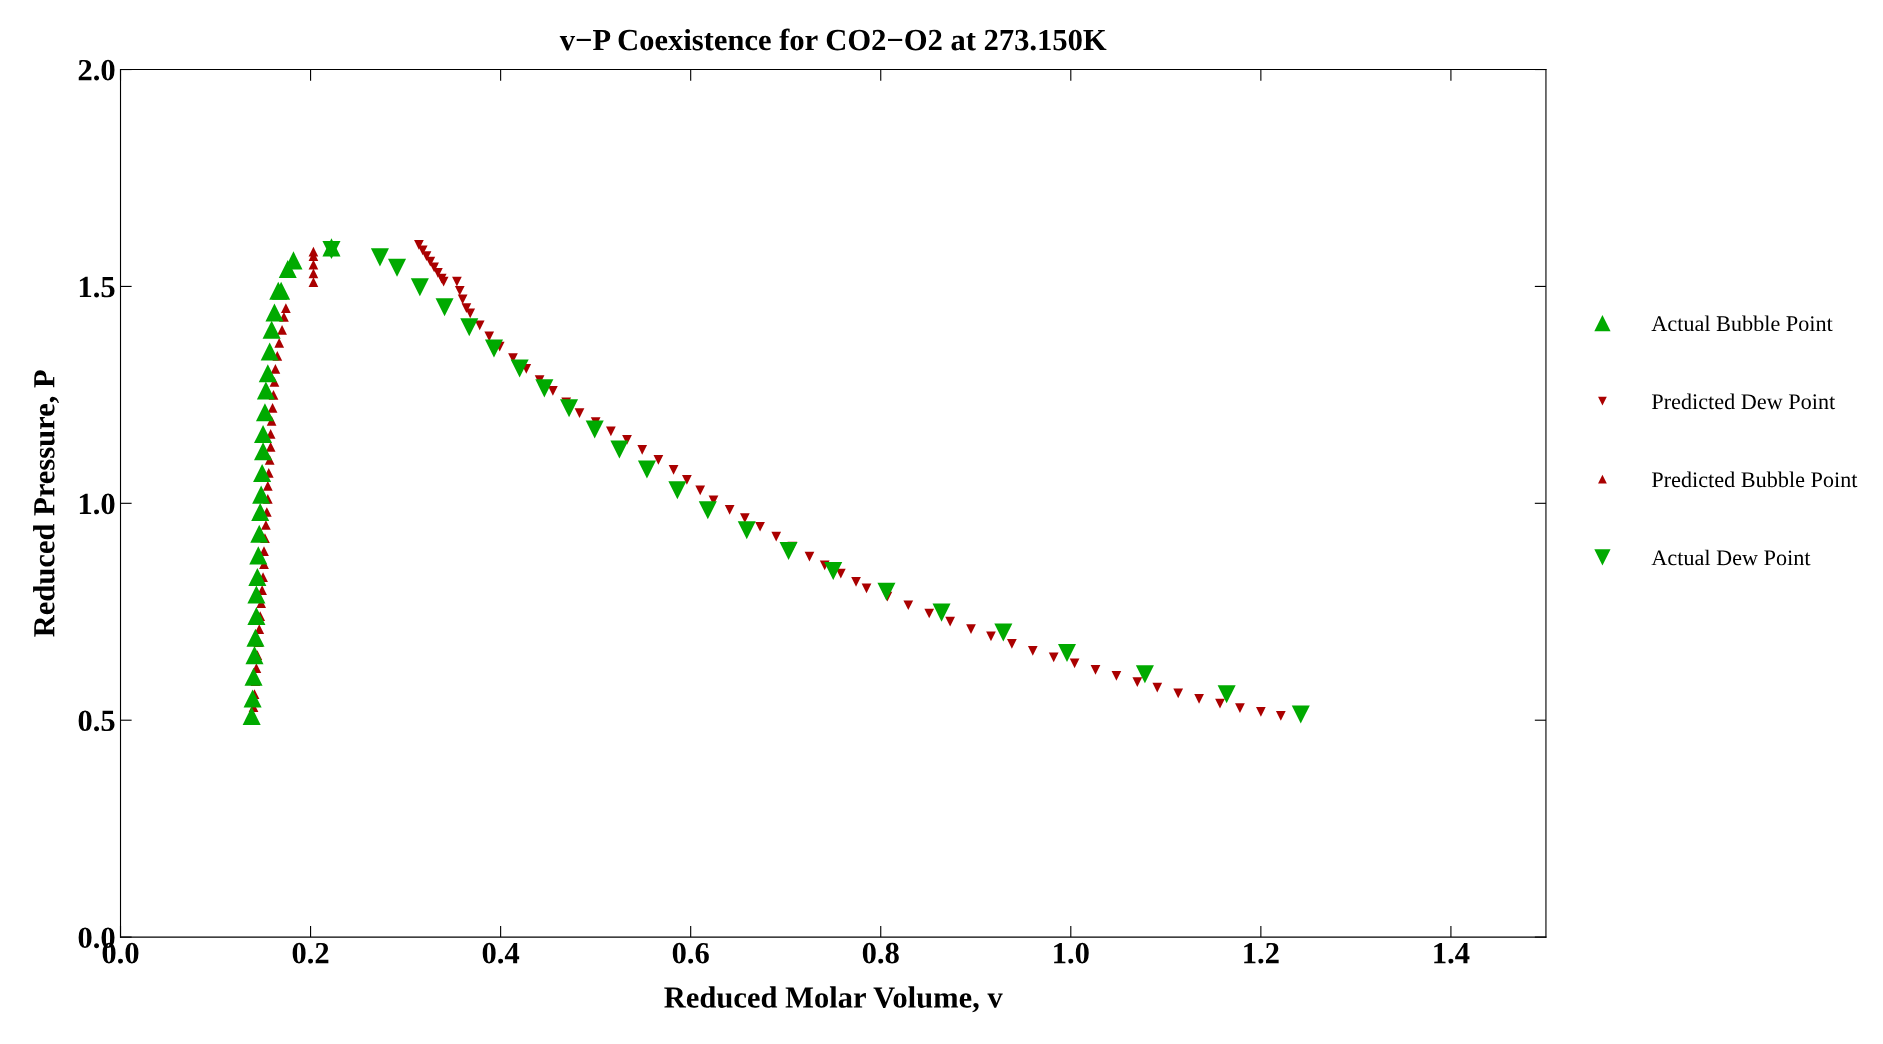 The image size is (1883, 1044). What do you see at coordinates (310, 953) in the screenshot?
I see `x-tick-label: 0.2` at bounding box center [310, 953].